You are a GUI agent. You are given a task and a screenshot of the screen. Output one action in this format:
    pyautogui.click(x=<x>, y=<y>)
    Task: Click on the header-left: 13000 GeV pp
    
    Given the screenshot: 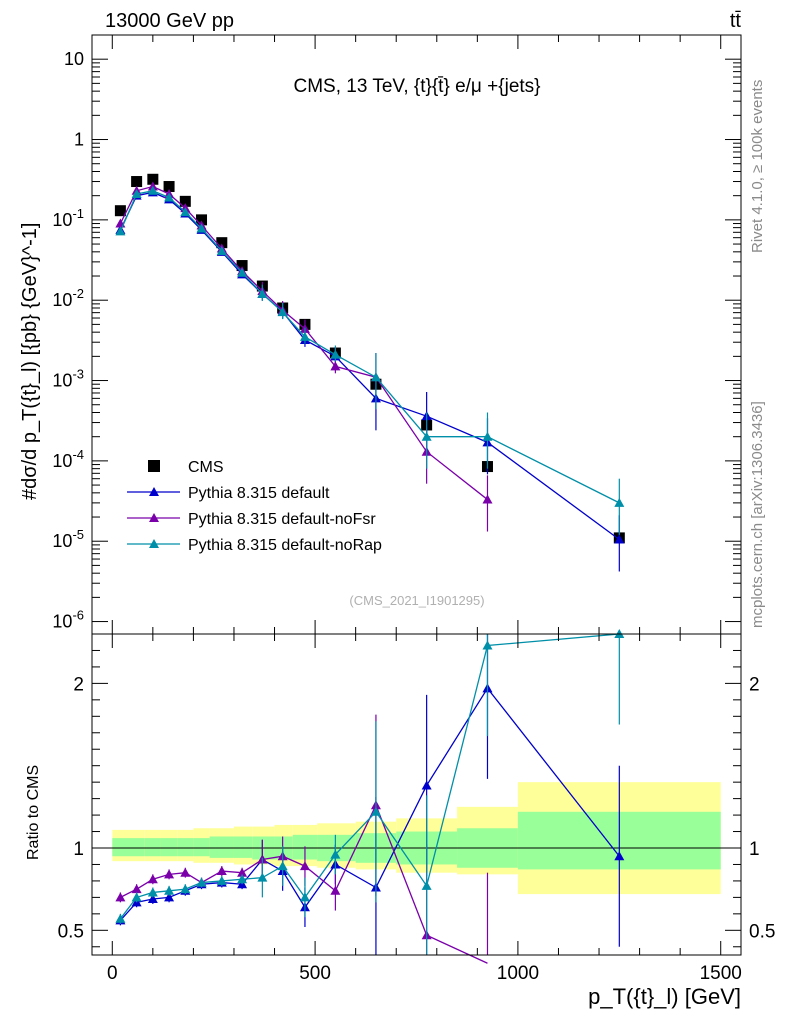 What is the action you would take?
    pyautogui.click(x=169, y=21)
    